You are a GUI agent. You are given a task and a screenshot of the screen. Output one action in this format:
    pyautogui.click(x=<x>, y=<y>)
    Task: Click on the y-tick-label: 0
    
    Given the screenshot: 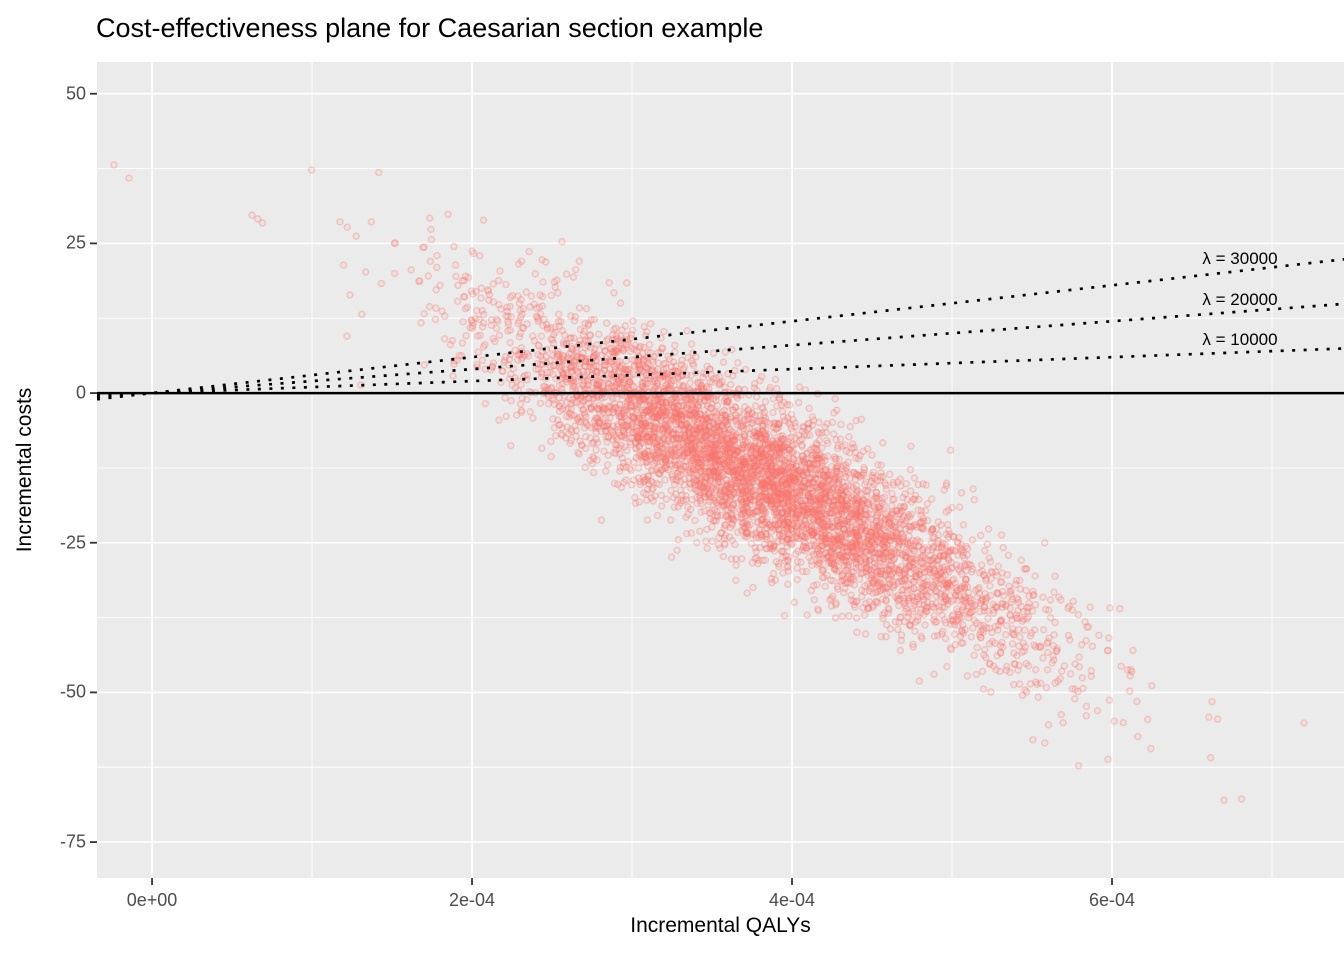 What is the action you would take?
    pyautogui.click(x=80, y=392)
    